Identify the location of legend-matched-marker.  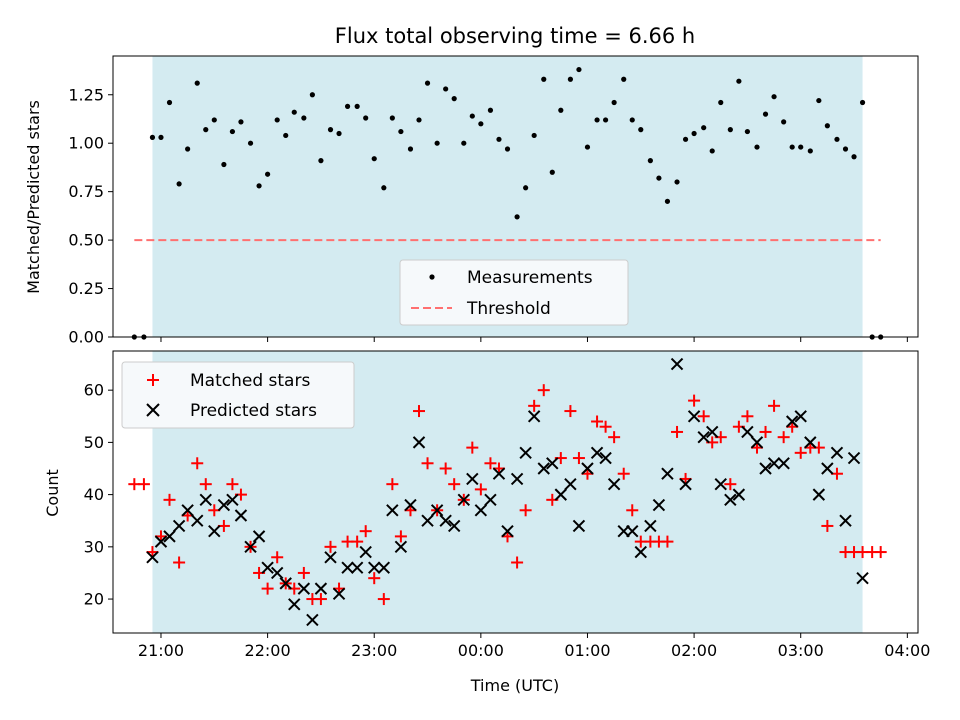
(153, 380).